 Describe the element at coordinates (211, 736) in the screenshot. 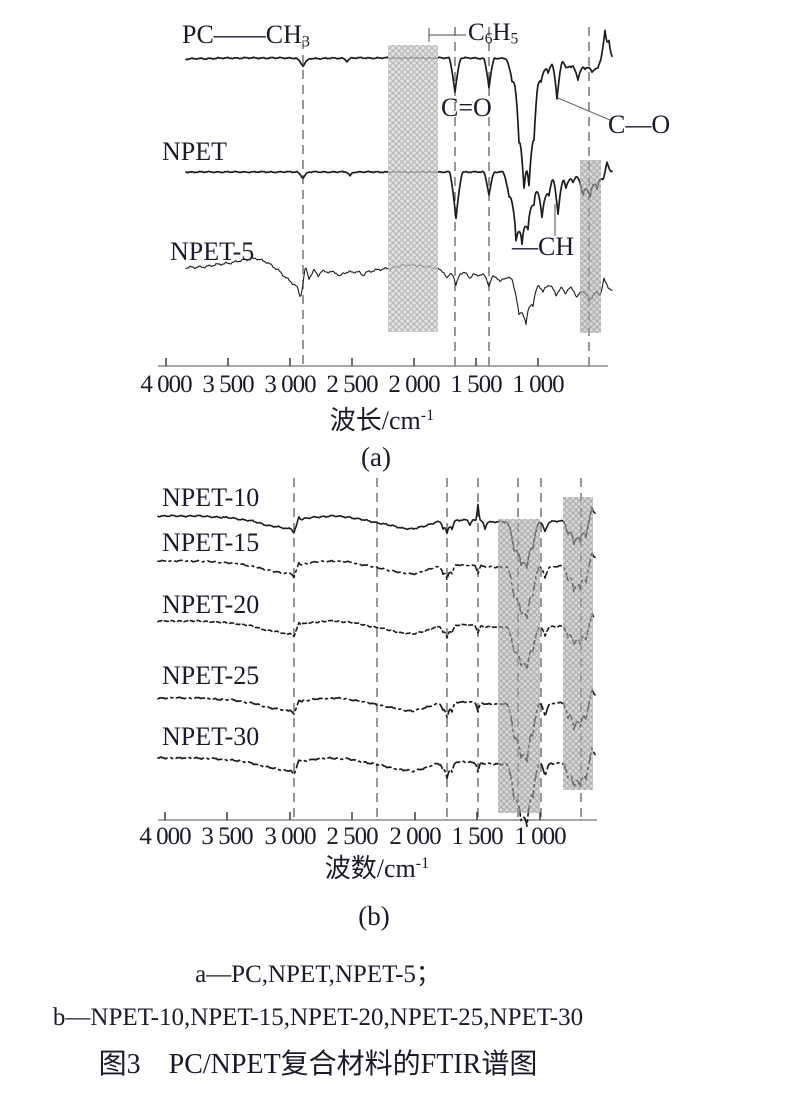

I see `series-label-npet-30: NPET-30` at that location.